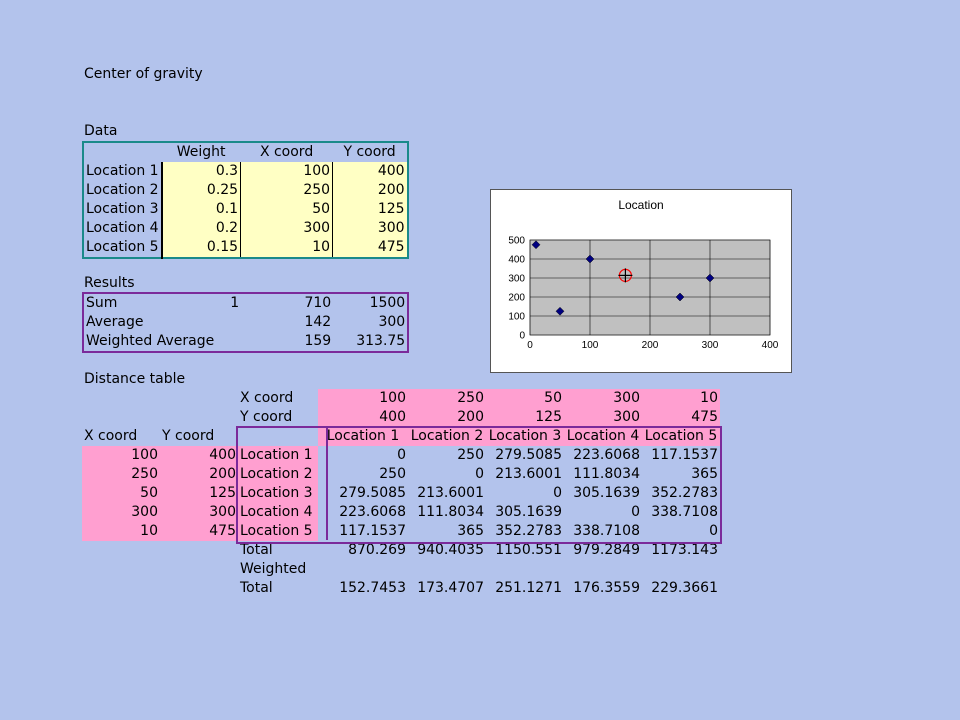 The height and width of the screenshot is (720, 960). Describe the element at coordinates (363, 398) in the screenshot. I see `col-x-coord: 100` at that location.